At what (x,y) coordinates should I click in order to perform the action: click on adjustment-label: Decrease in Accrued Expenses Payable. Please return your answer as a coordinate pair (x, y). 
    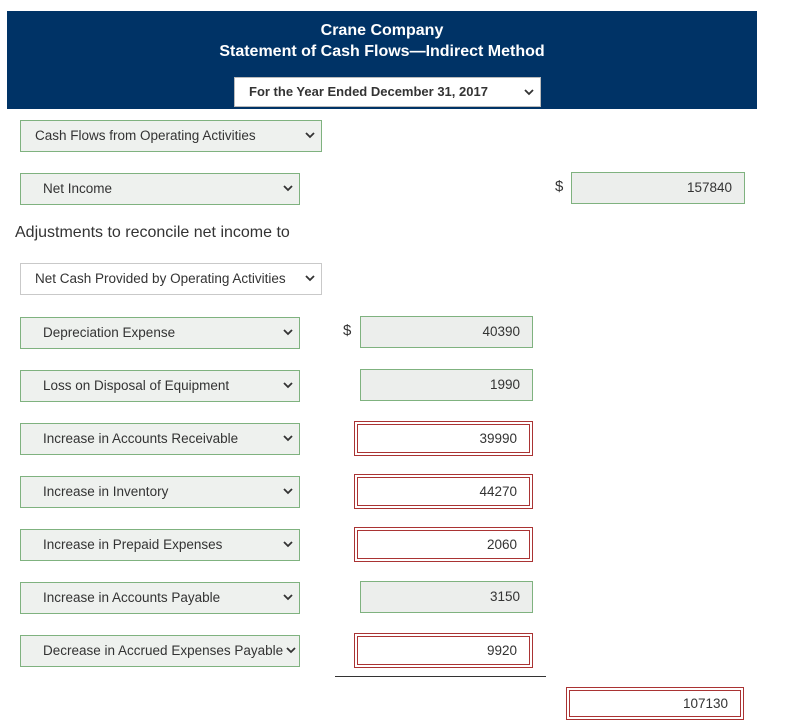
    Looking at the image, I should click on (163, 650).